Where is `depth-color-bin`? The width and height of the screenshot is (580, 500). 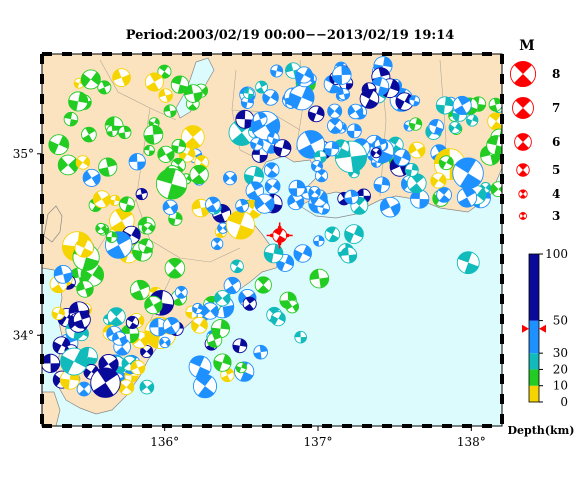 depth-color-bin is located at coordinates (534, 361).